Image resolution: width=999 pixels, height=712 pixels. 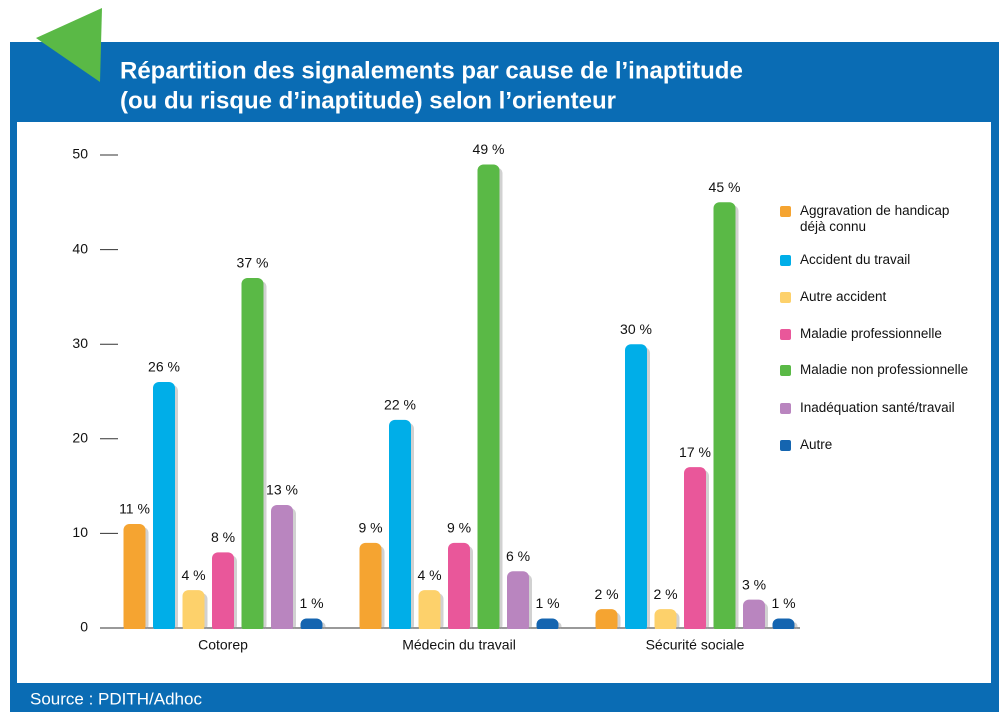 What do you see at coordinates (80, 248) in the screenshot?
I see `y-tick-label: 40` at bounding box center [80, 248].